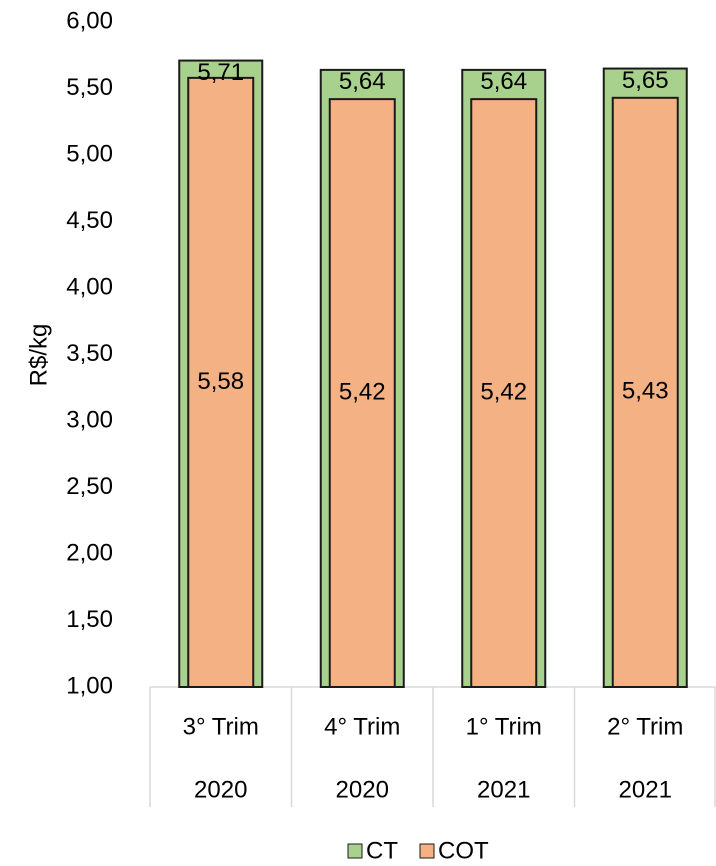 The image size is (716, 866). I want to click on y-tick-label: 4,00, so click(89, 286).